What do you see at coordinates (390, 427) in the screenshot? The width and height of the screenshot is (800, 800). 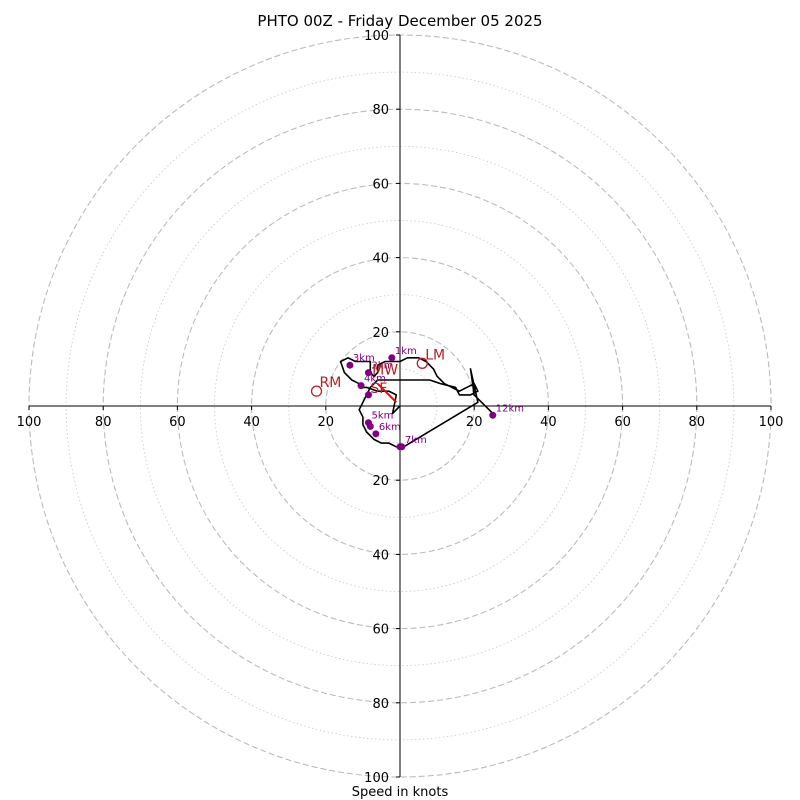 I see `height-marker-label: 6km` at bounding box center [390, 427].